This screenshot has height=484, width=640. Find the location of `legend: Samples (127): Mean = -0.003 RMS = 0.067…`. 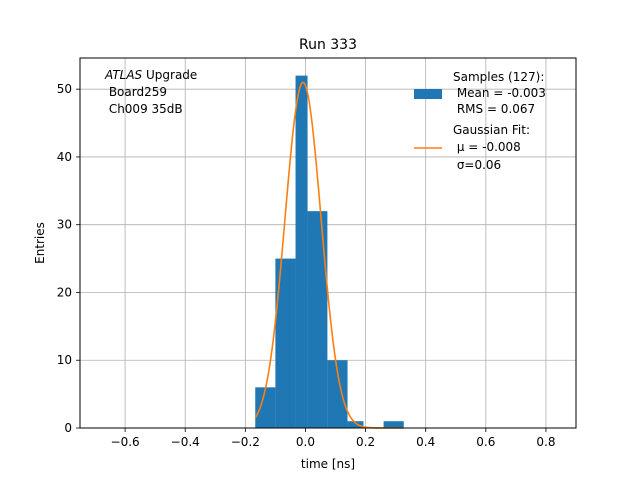

legend: Samples (127): Mean = -0.003 RMS = 0.067… is located at coordinates (480, 121).